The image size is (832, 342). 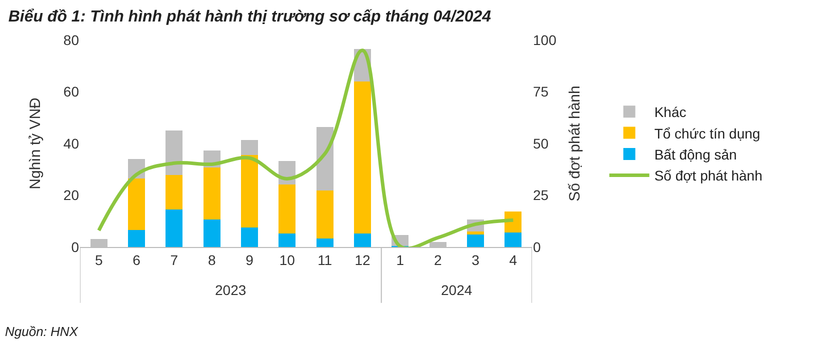 What do you see at coordinates (575, 144) in the screenshot?
I see `y2-axis-title: Số đợt phát hành` at bounding box center [575, 144].